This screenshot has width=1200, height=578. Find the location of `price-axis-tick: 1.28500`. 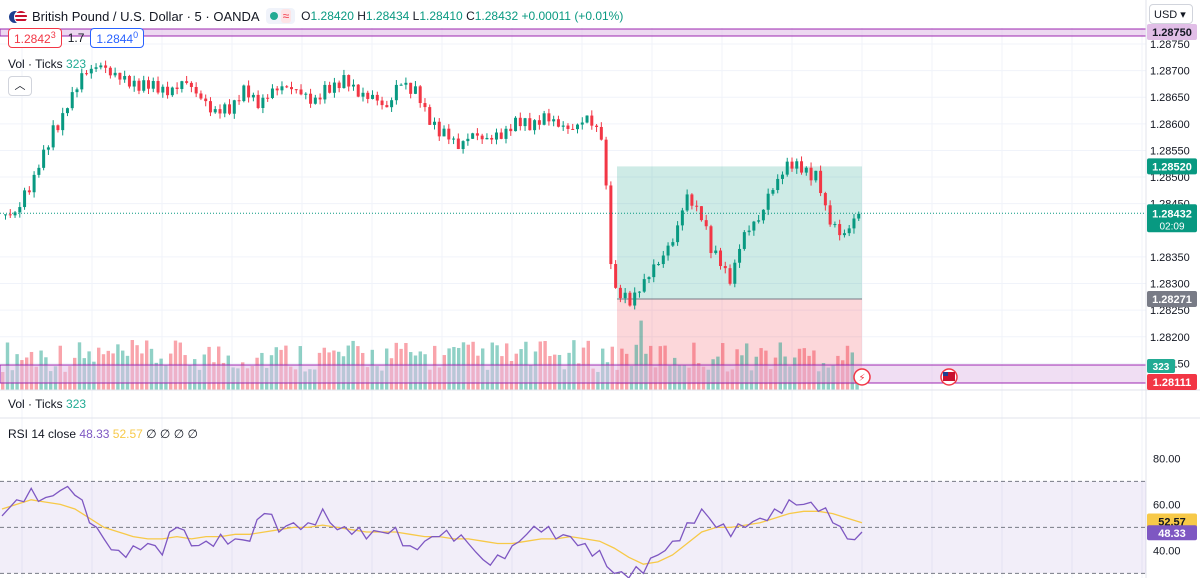

price-axis-tick: 1.28500 is located at coordinates (1170, 178).